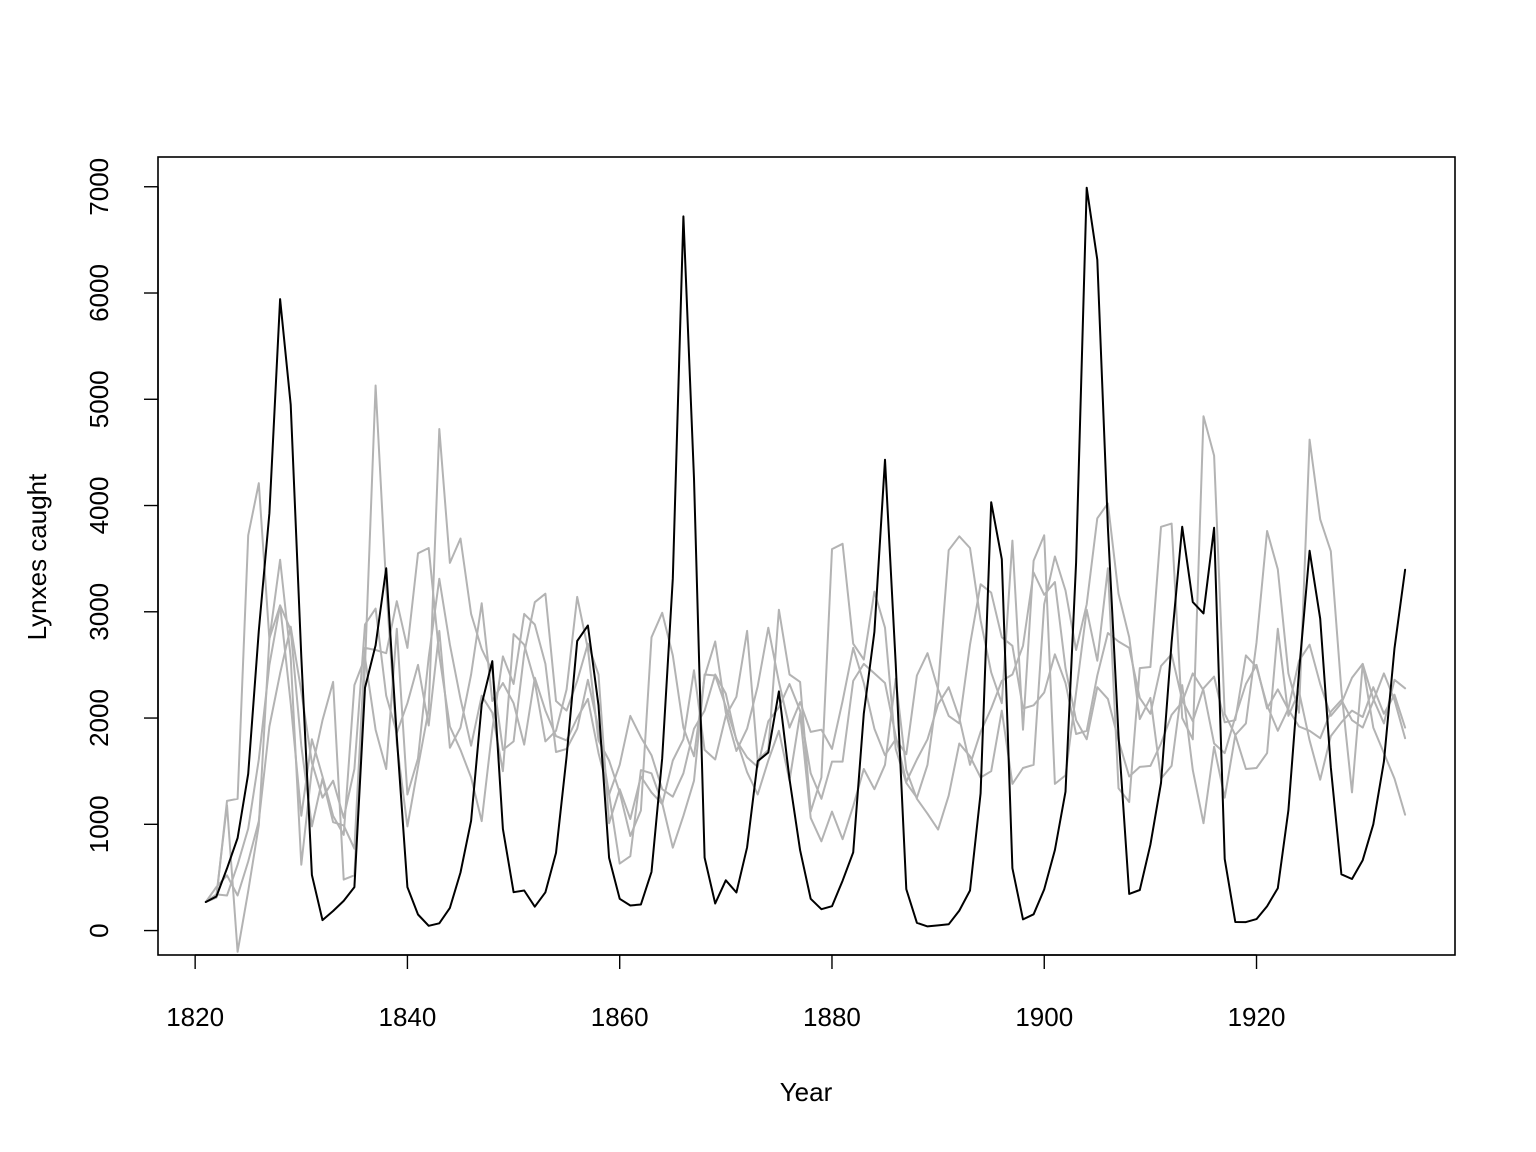 Image resolution: width=1536 pixels, height=1152 pixels. Describe the element at coordinates (37, 556) in the screenshot. I see `y-axis-title: Lynxes caught` at that location.